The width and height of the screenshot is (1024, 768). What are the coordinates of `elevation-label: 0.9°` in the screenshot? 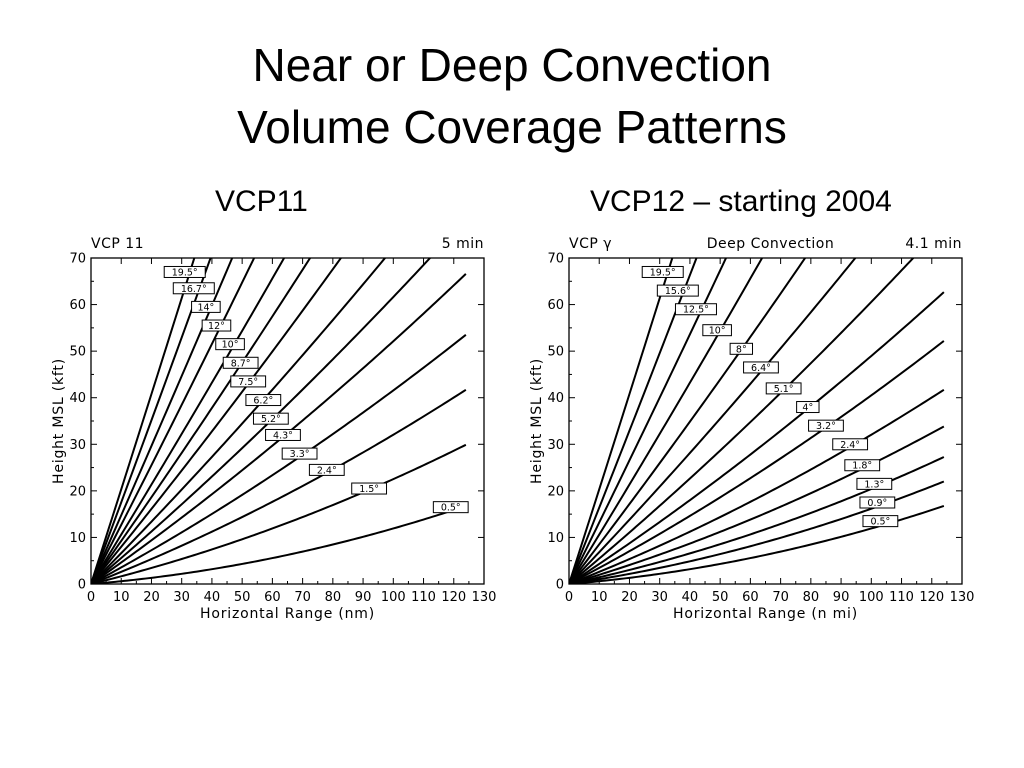 It's located at (877, 503).